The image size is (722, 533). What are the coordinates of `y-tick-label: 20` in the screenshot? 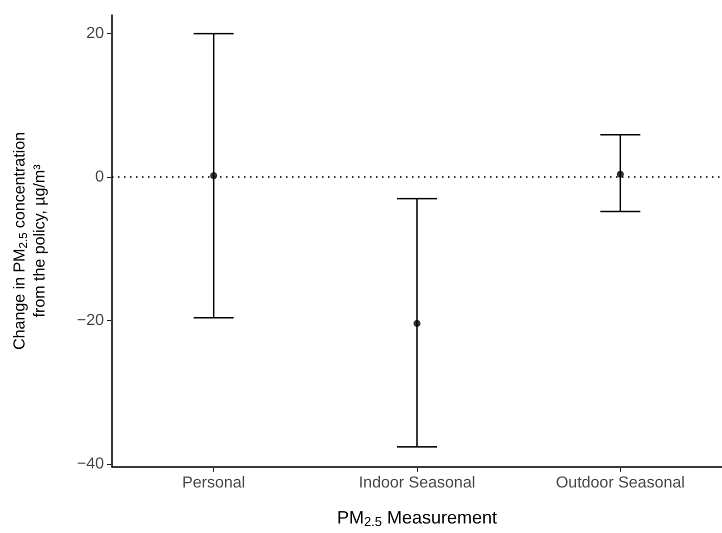 It's located at (95, 33).